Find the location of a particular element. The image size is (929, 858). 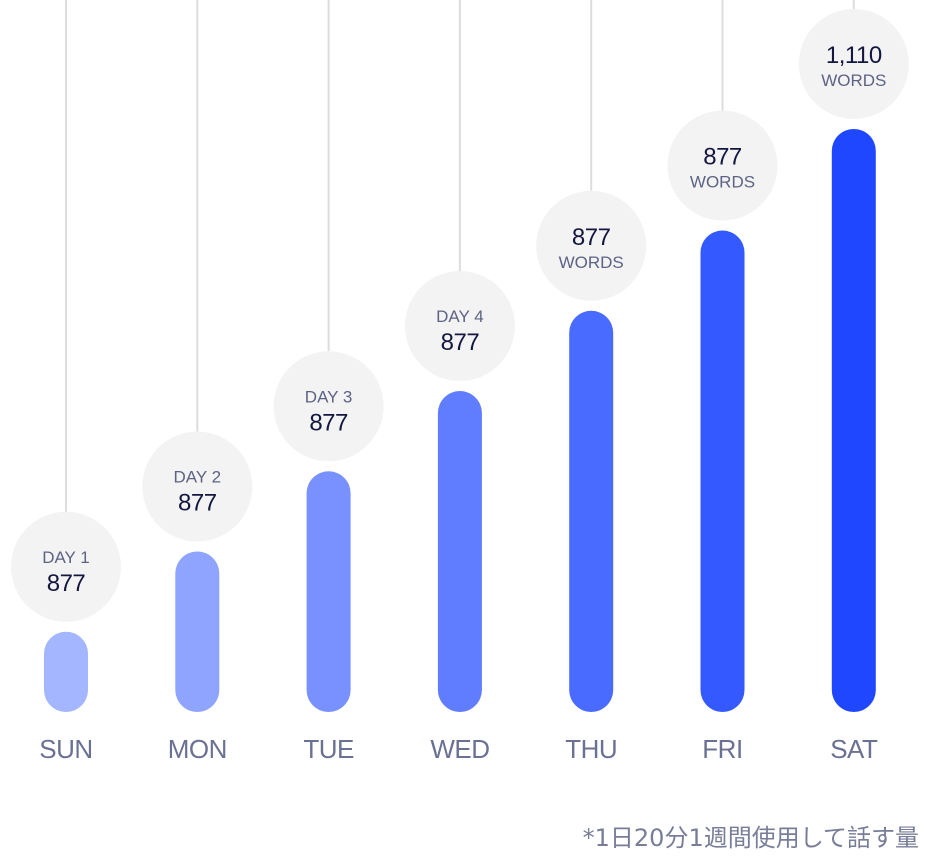

bubble-day-label: DAY 1 is located at coordinates (66, 557).